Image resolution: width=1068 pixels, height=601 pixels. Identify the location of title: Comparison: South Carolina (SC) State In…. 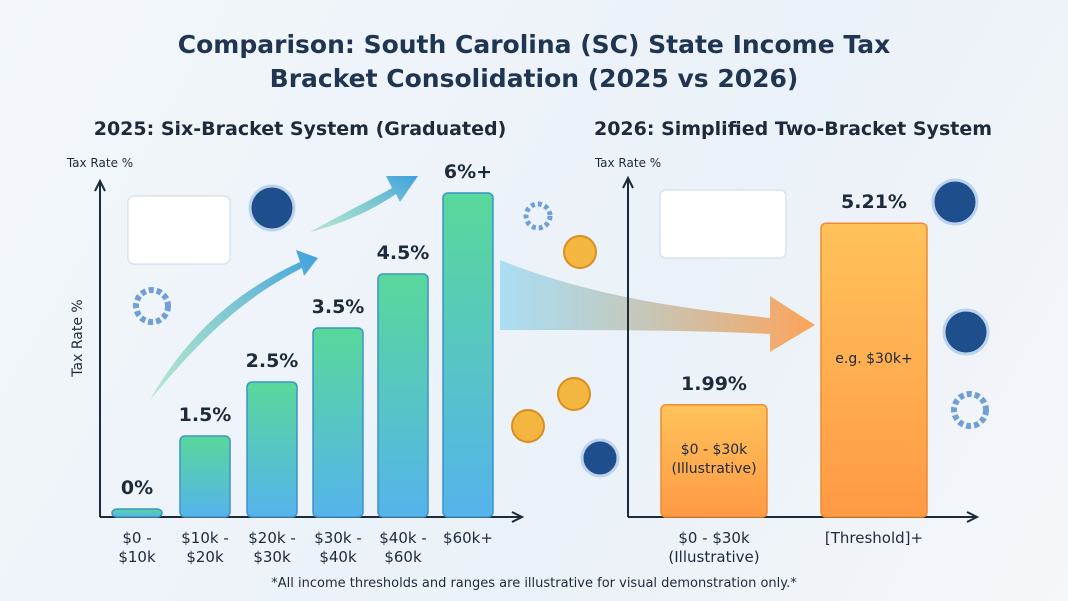
(534, 61).